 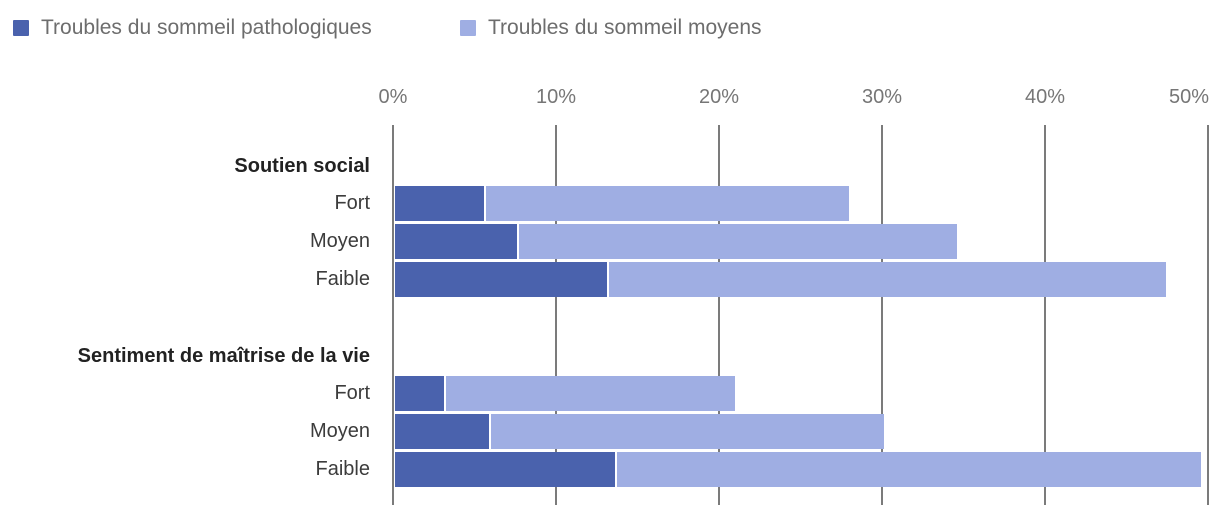 What do you see at coordinates (223, 356) in the screenshot?
I see `group-header-sentiment-maitrise: Sentiment de maîtrise de la vie` at bounding box center [223, 356].